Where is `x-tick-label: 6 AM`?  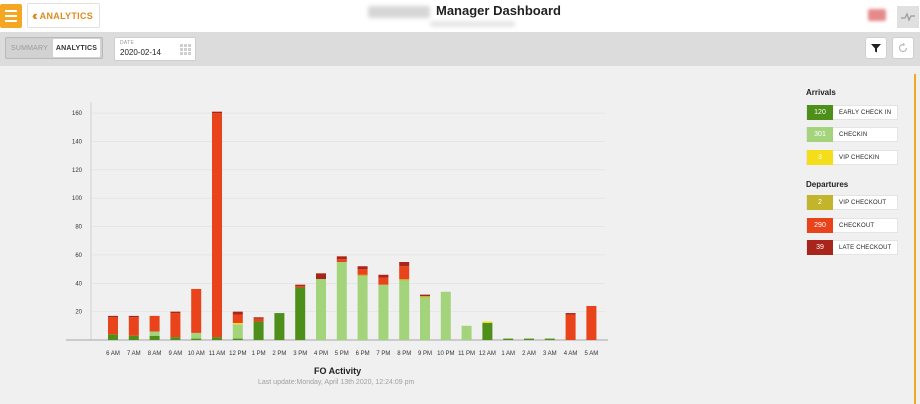 x-tick-label: 6 AM is located at coordinates (113, 354).